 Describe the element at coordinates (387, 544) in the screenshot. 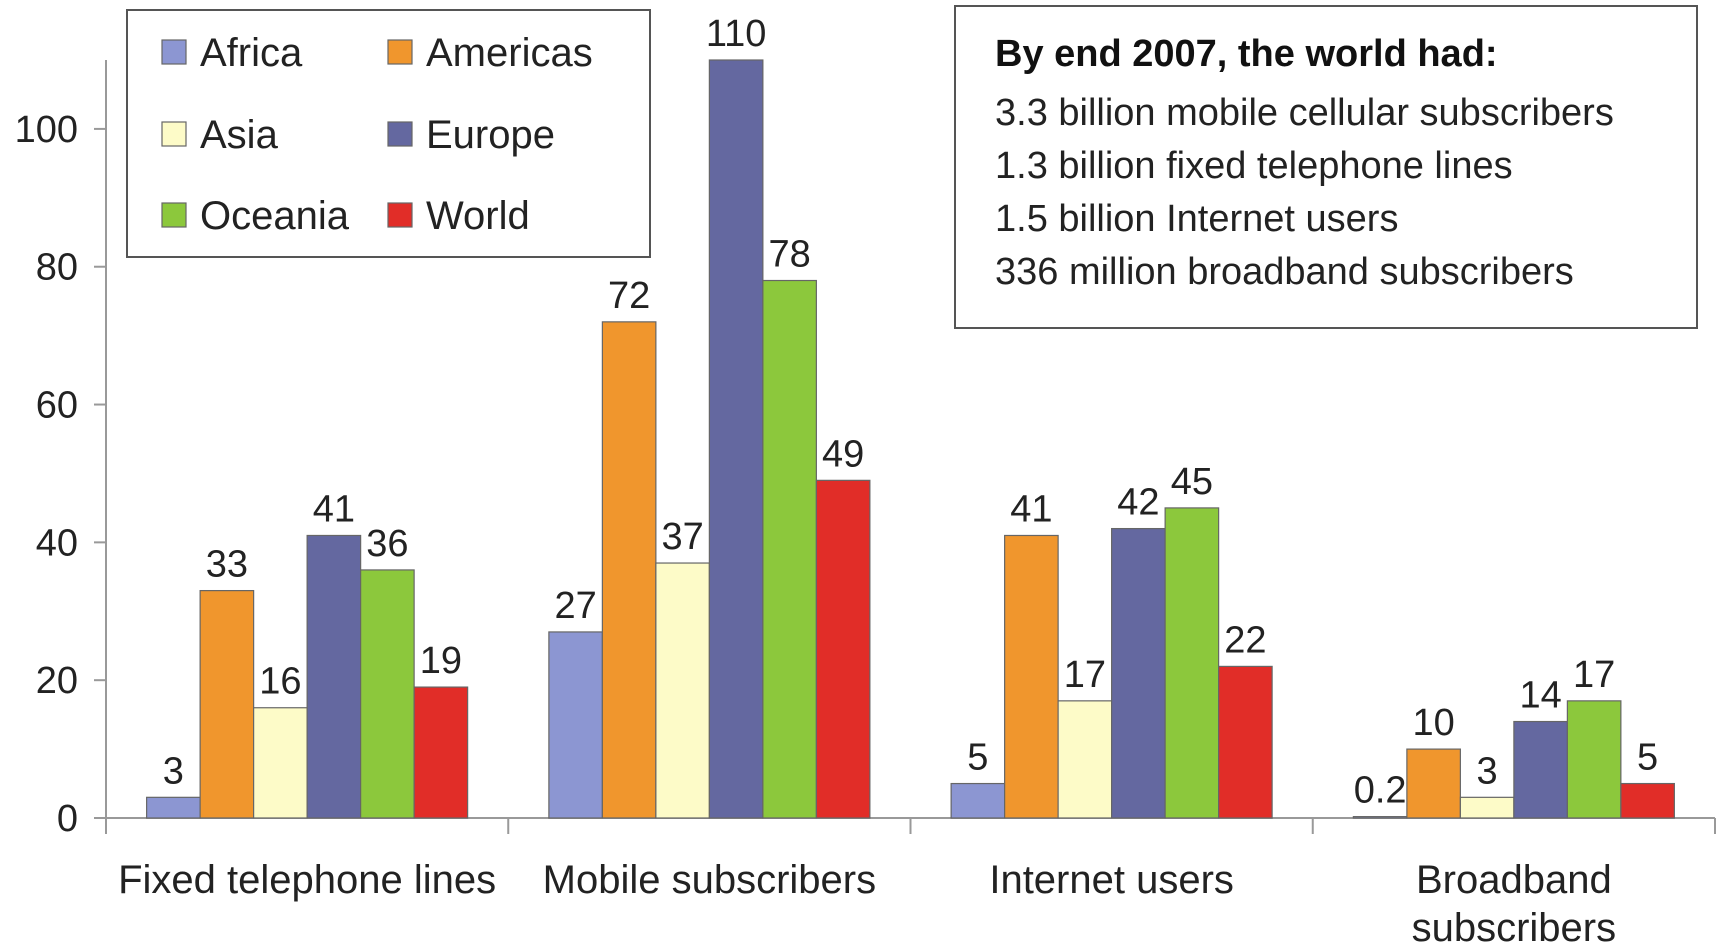

I see `data-label: 36` at that location.